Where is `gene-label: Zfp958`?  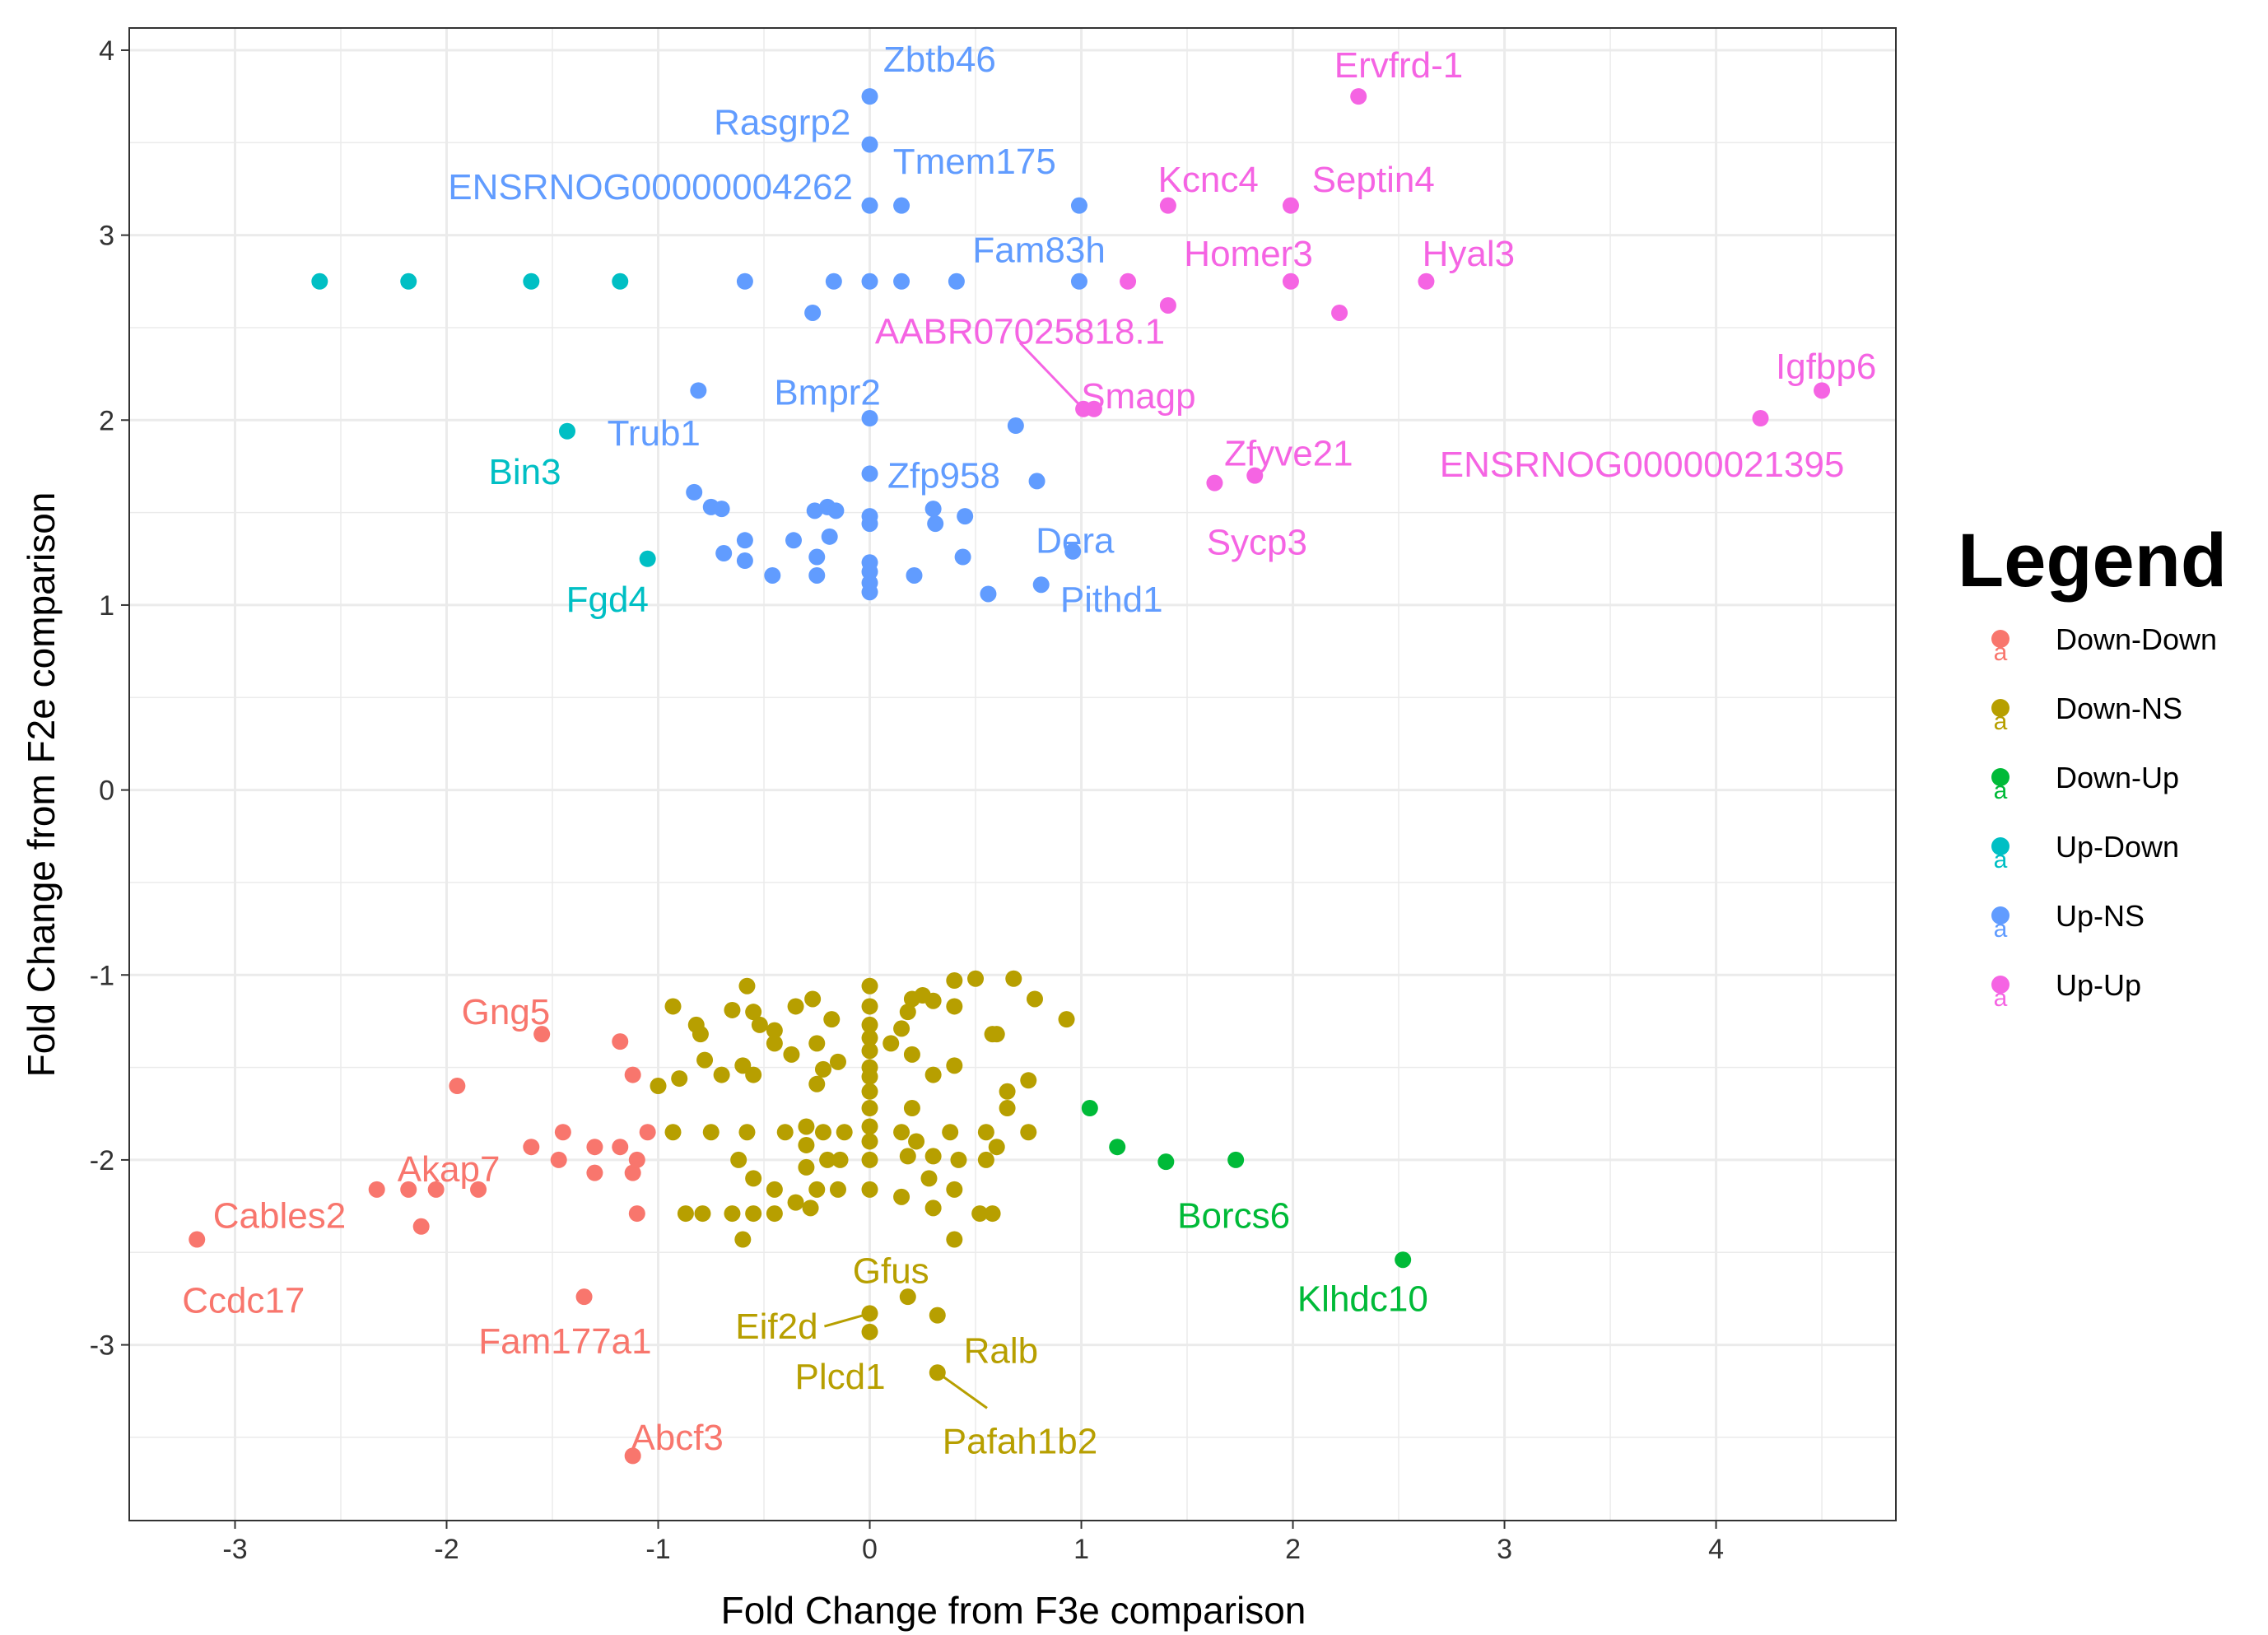 gene-label: Zfp958 is located at coordinates (943, 476).